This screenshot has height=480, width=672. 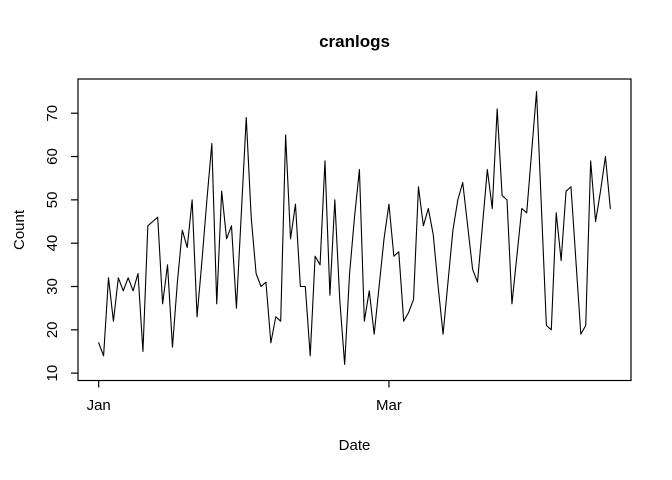 I want to click on y-axis-ticks: 10 20 30 40 50 60 70, so click(x=61, y=243).